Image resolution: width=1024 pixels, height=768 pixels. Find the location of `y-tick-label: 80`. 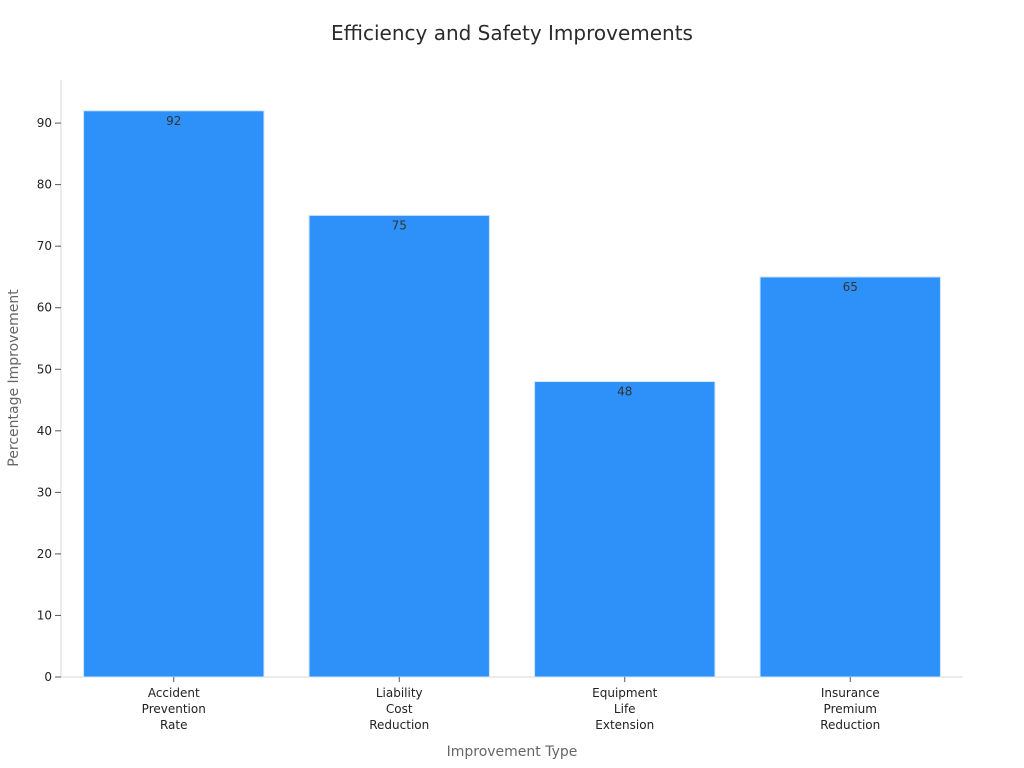

y-tick-label: 80 is located at coordinates (44, 185).